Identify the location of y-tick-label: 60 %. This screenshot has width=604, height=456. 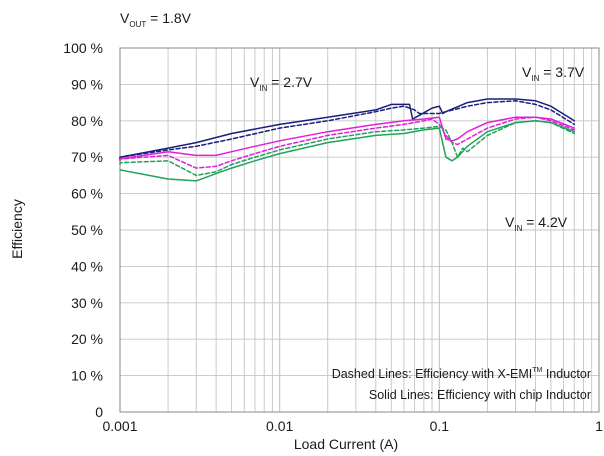
(87, 194).